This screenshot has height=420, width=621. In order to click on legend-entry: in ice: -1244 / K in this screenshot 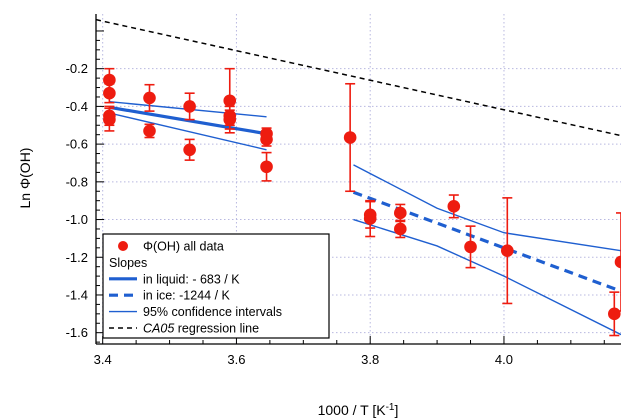, I will do `click(170, 296)`.